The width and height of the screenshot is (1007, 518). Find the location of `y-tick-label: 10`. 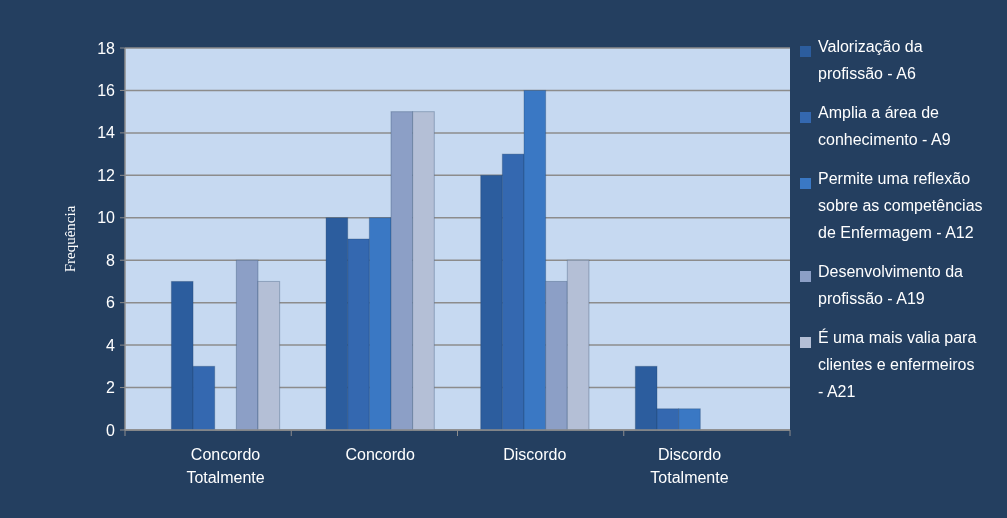

y-tick-label: 10 is located at coordinates (106, 218).